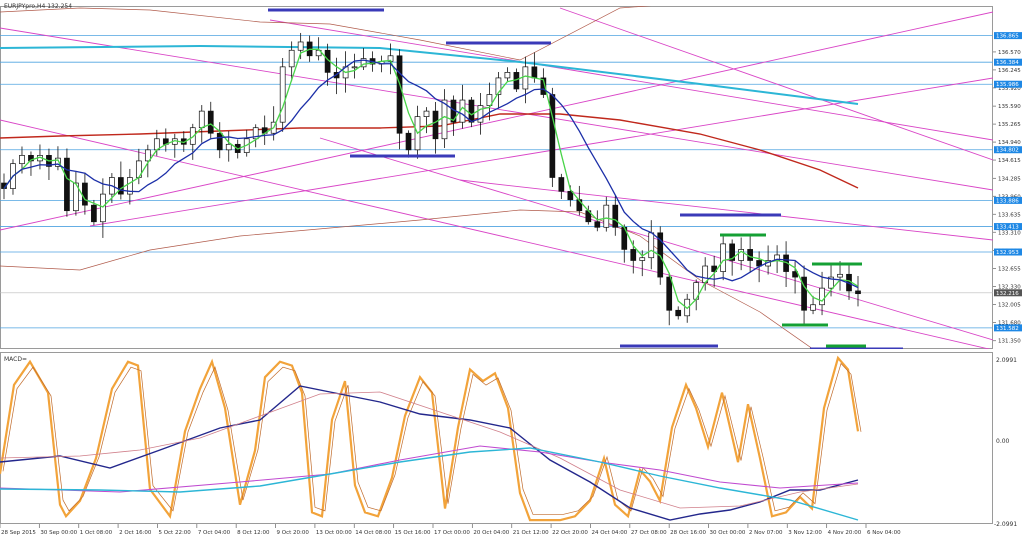 This screenshot has height=542, width=1024. I want to click on price-level-tag-label: 132.216, so click(1007, 294).